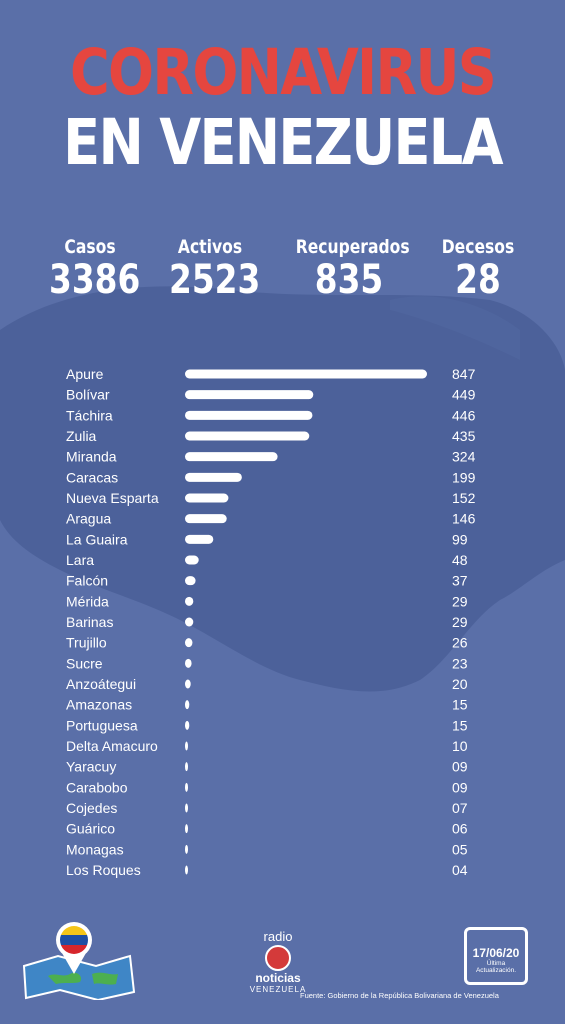  Describe the element at coordinates (88, 519) in the screenshot. I see `category-label: Aragua` at that location.